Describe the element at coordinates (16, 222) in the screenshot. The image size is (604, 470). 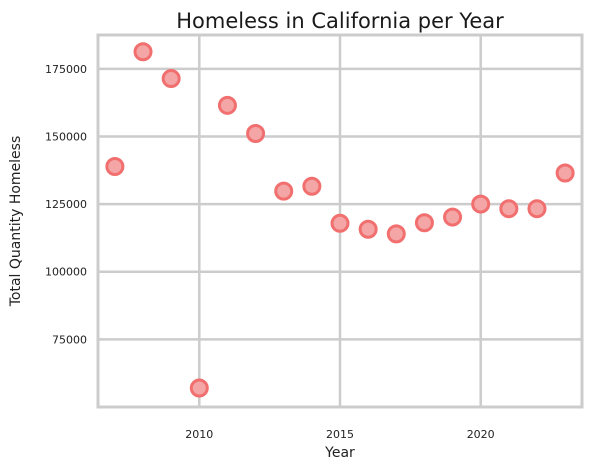
I see `y-axis-label: Total Quantity Homeless` at that location.